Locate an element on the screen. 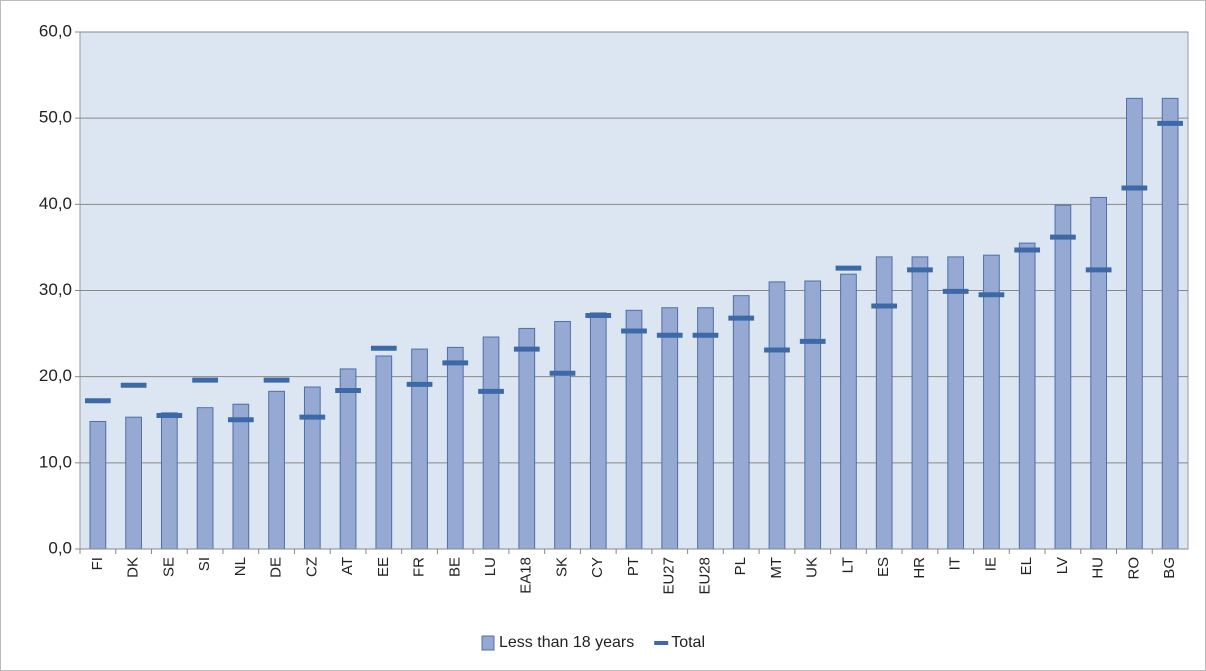  x-tick-label: NL is located at coordinates (240, 566).